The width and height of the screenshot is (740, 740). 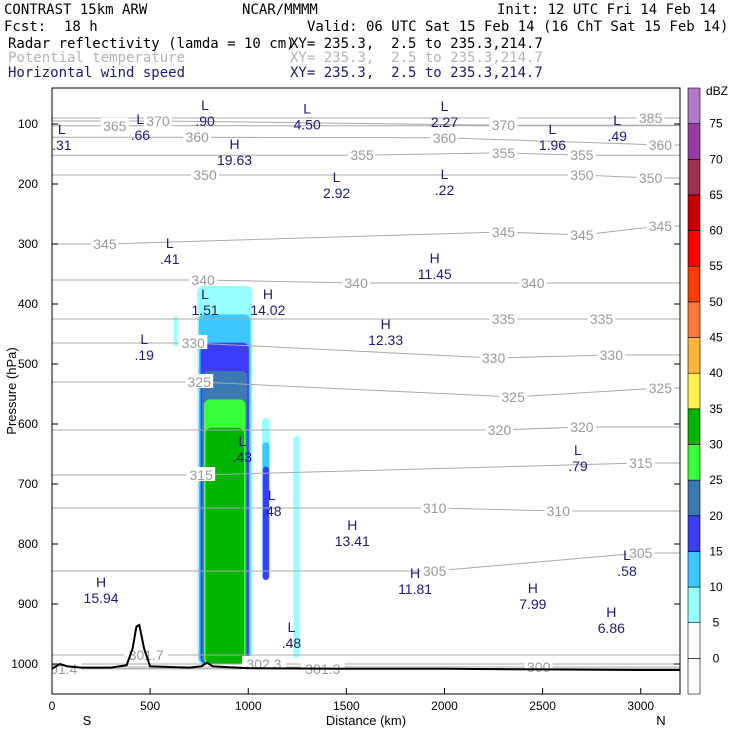 I want to click on field-xy-theta: XY= 235.3, 2.5 to 235.3,214.7, so click(x=416, y=58).